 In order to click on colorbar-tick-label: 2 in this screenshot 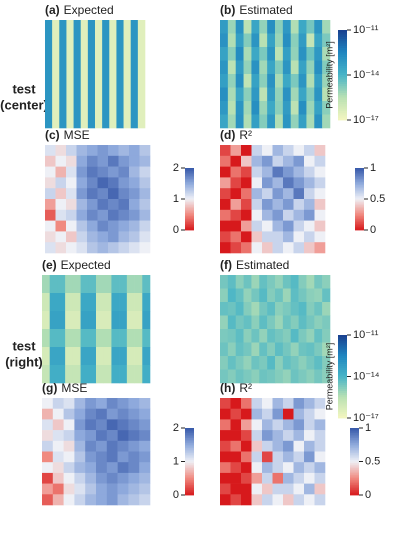, I will do `click(176, 428)`.